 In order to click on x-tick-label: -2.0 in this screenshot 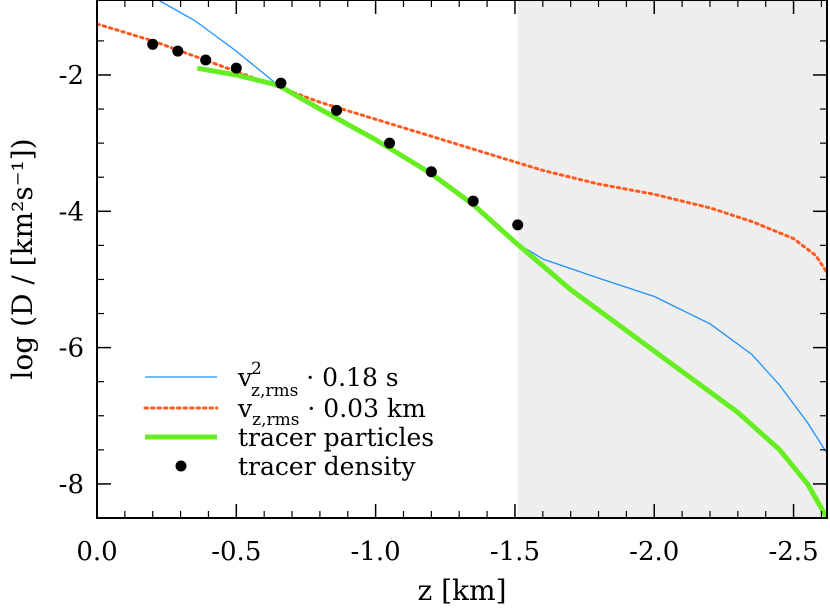, I will do `click(654, 552)`.